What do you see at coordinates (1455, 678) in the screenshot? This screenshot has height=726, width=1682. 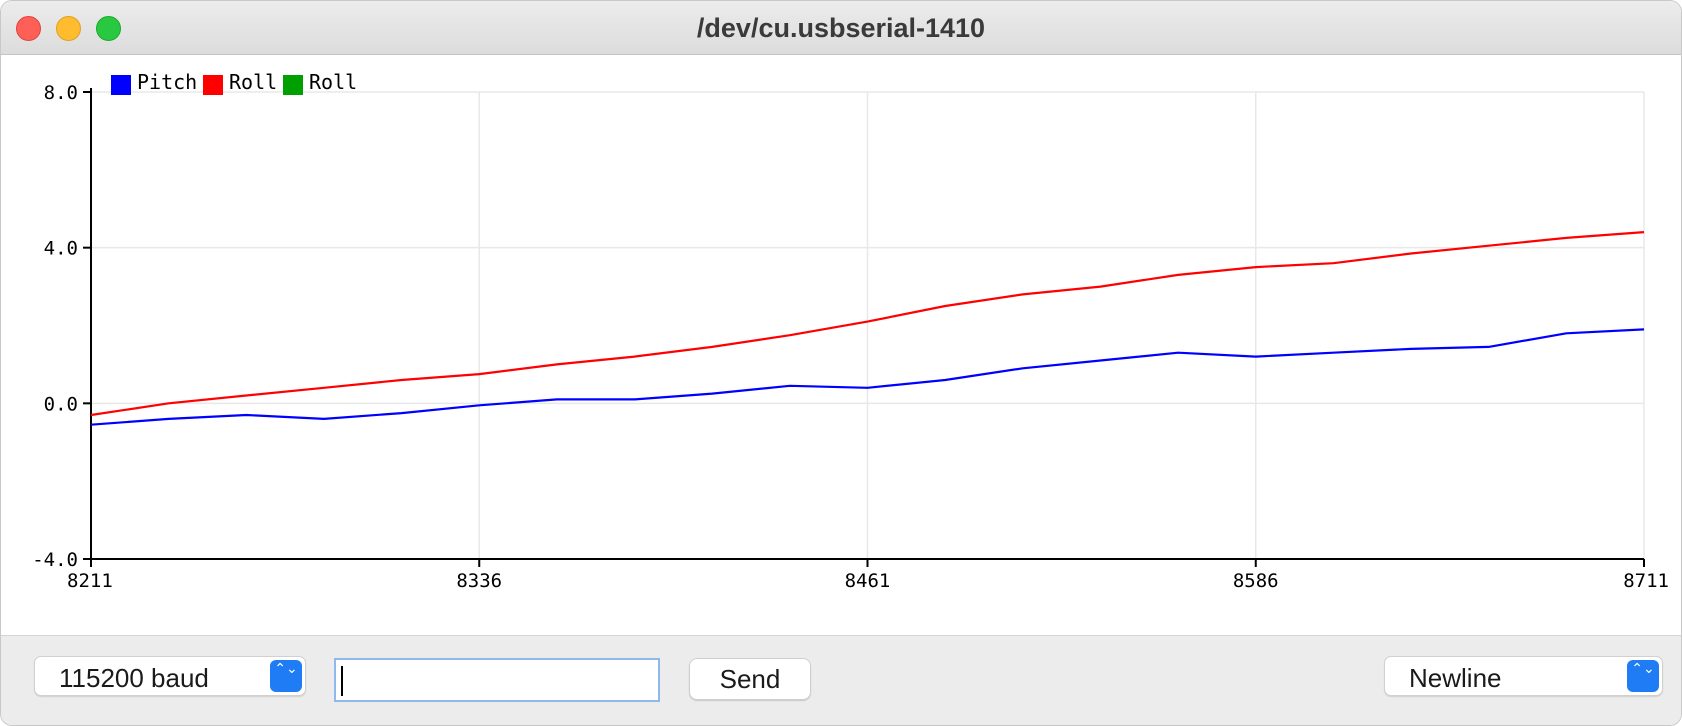 I see `line-ending-value: Newline` at bounding box center [1455, 678].